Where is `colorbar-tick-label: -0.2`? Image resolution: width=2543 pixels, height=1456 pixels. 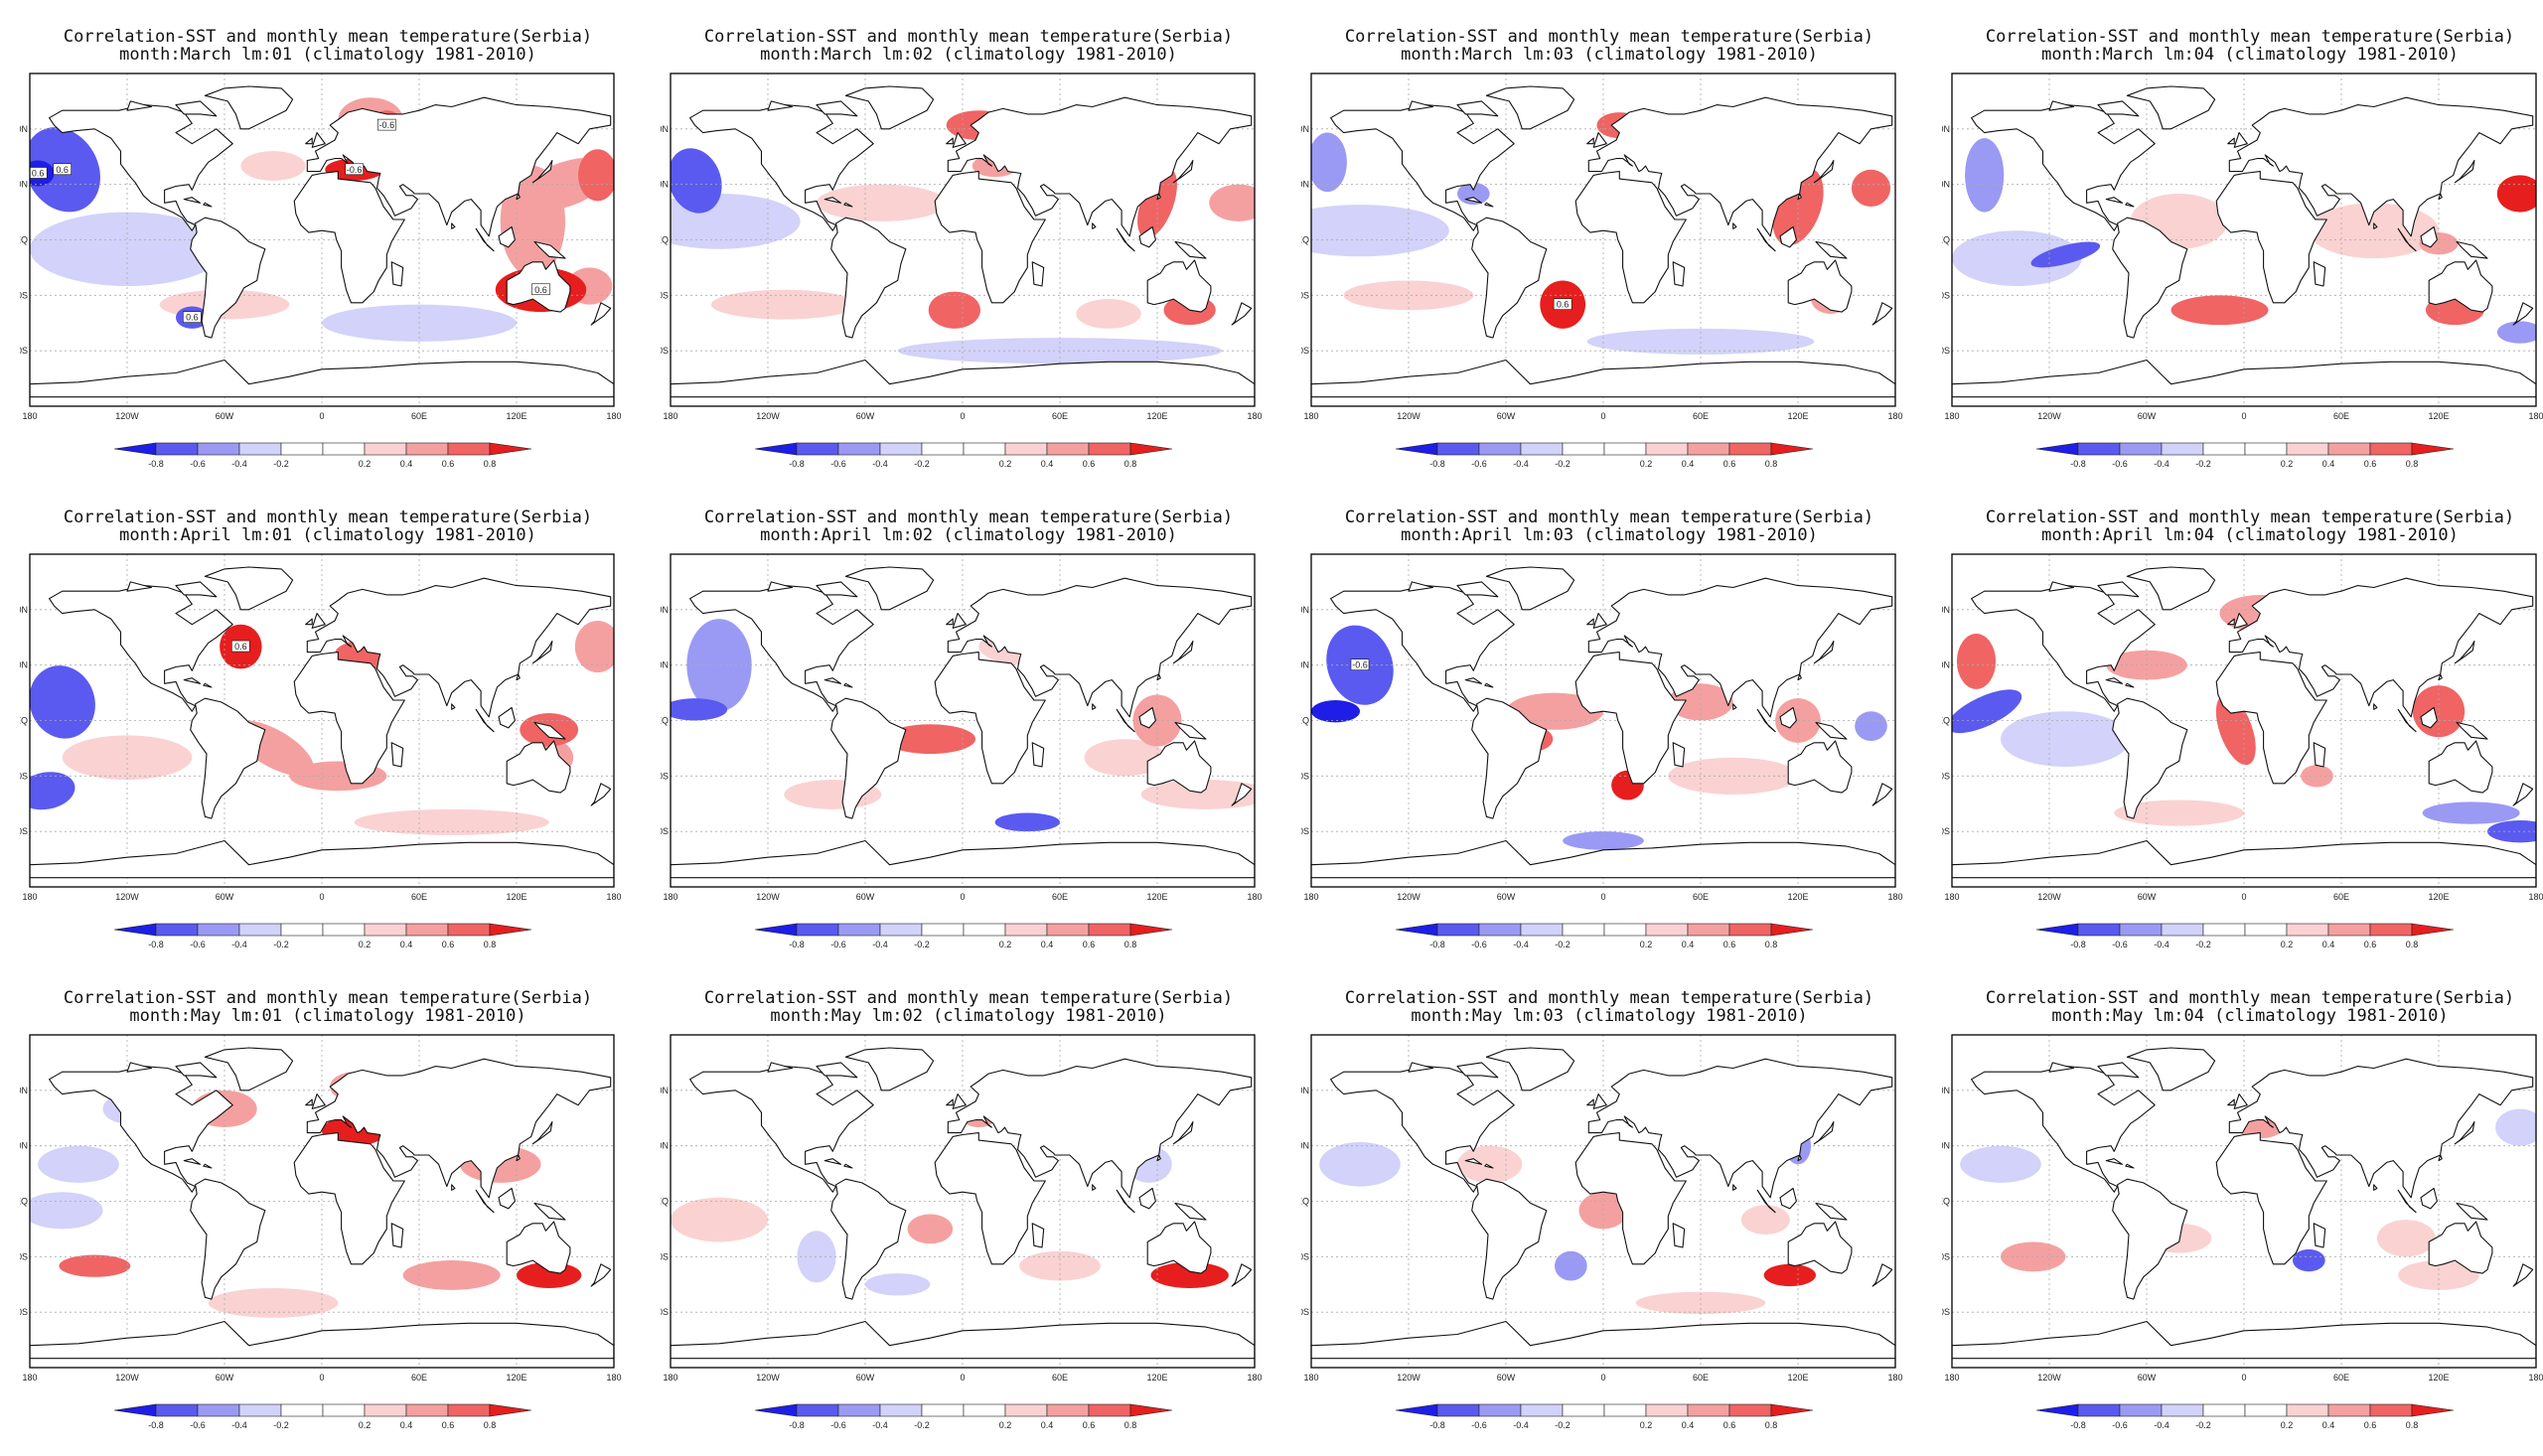
colorbar-tick-label: -0.2 is located at coordinates (2203, 944).